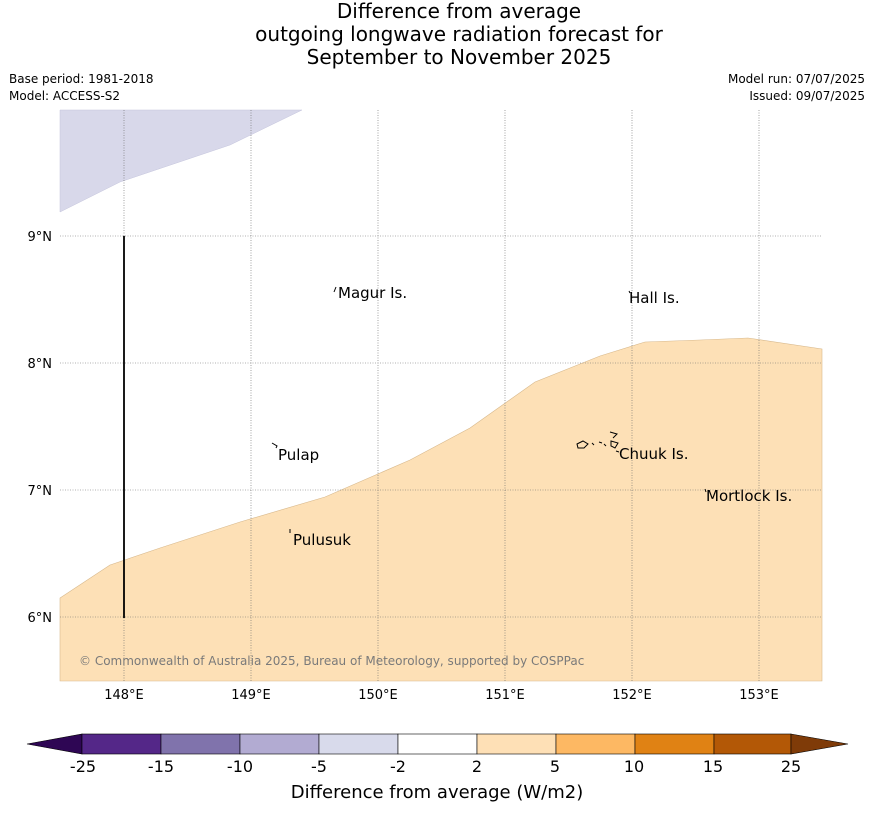 The height and width of the screenshot is (816, 873). Describe the element at coordinates (335, 289) in the screenshot. I see `island-magur` at that location.